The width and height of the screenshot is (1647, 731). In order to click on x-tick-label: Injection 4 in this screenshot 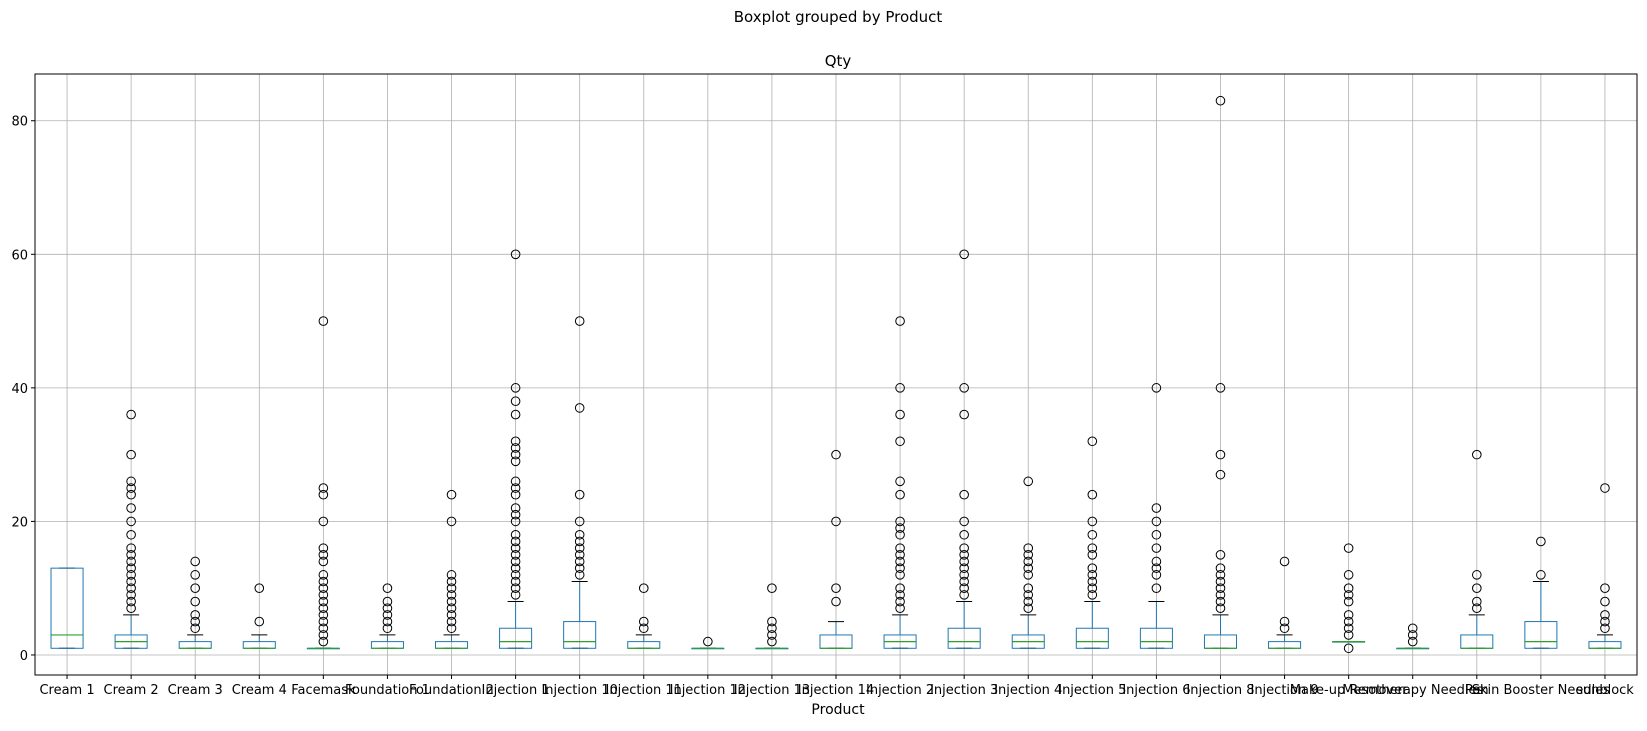, I will do `click(1028, 690)`.